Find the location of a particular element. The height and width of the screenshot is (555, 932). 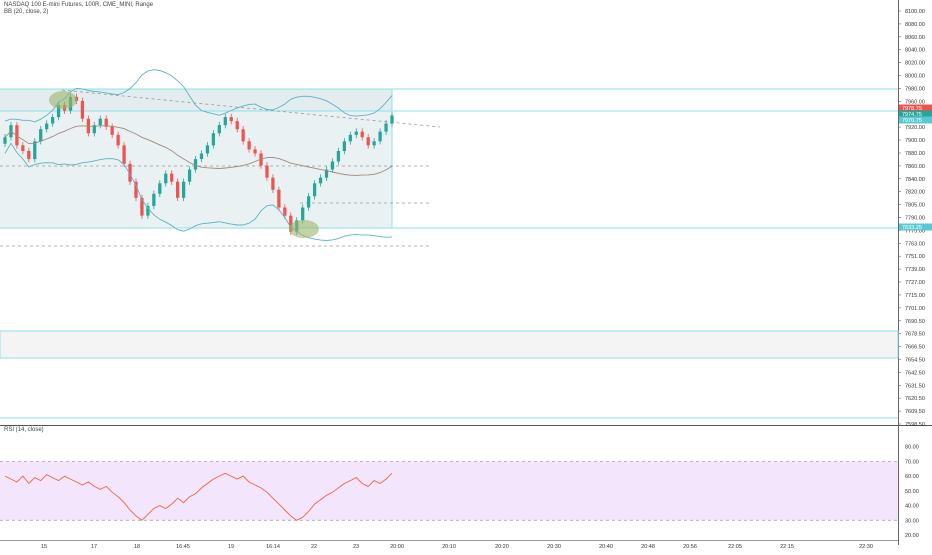

price-tick-label: 8060.00 is located at coordinates (915, 38).